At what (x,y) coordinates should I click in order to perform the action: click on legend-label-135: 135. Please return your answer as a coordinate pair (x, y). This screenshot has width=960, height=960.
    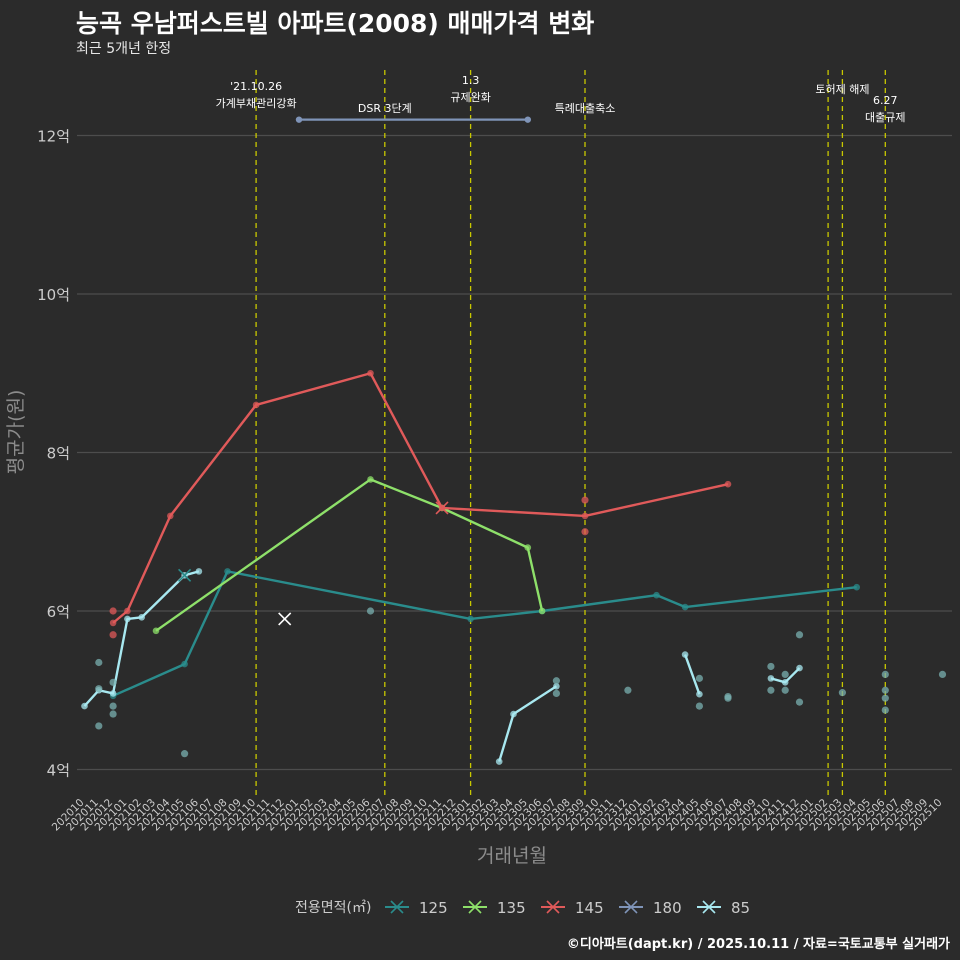
    Looking at the image, I should click on (511, 908).